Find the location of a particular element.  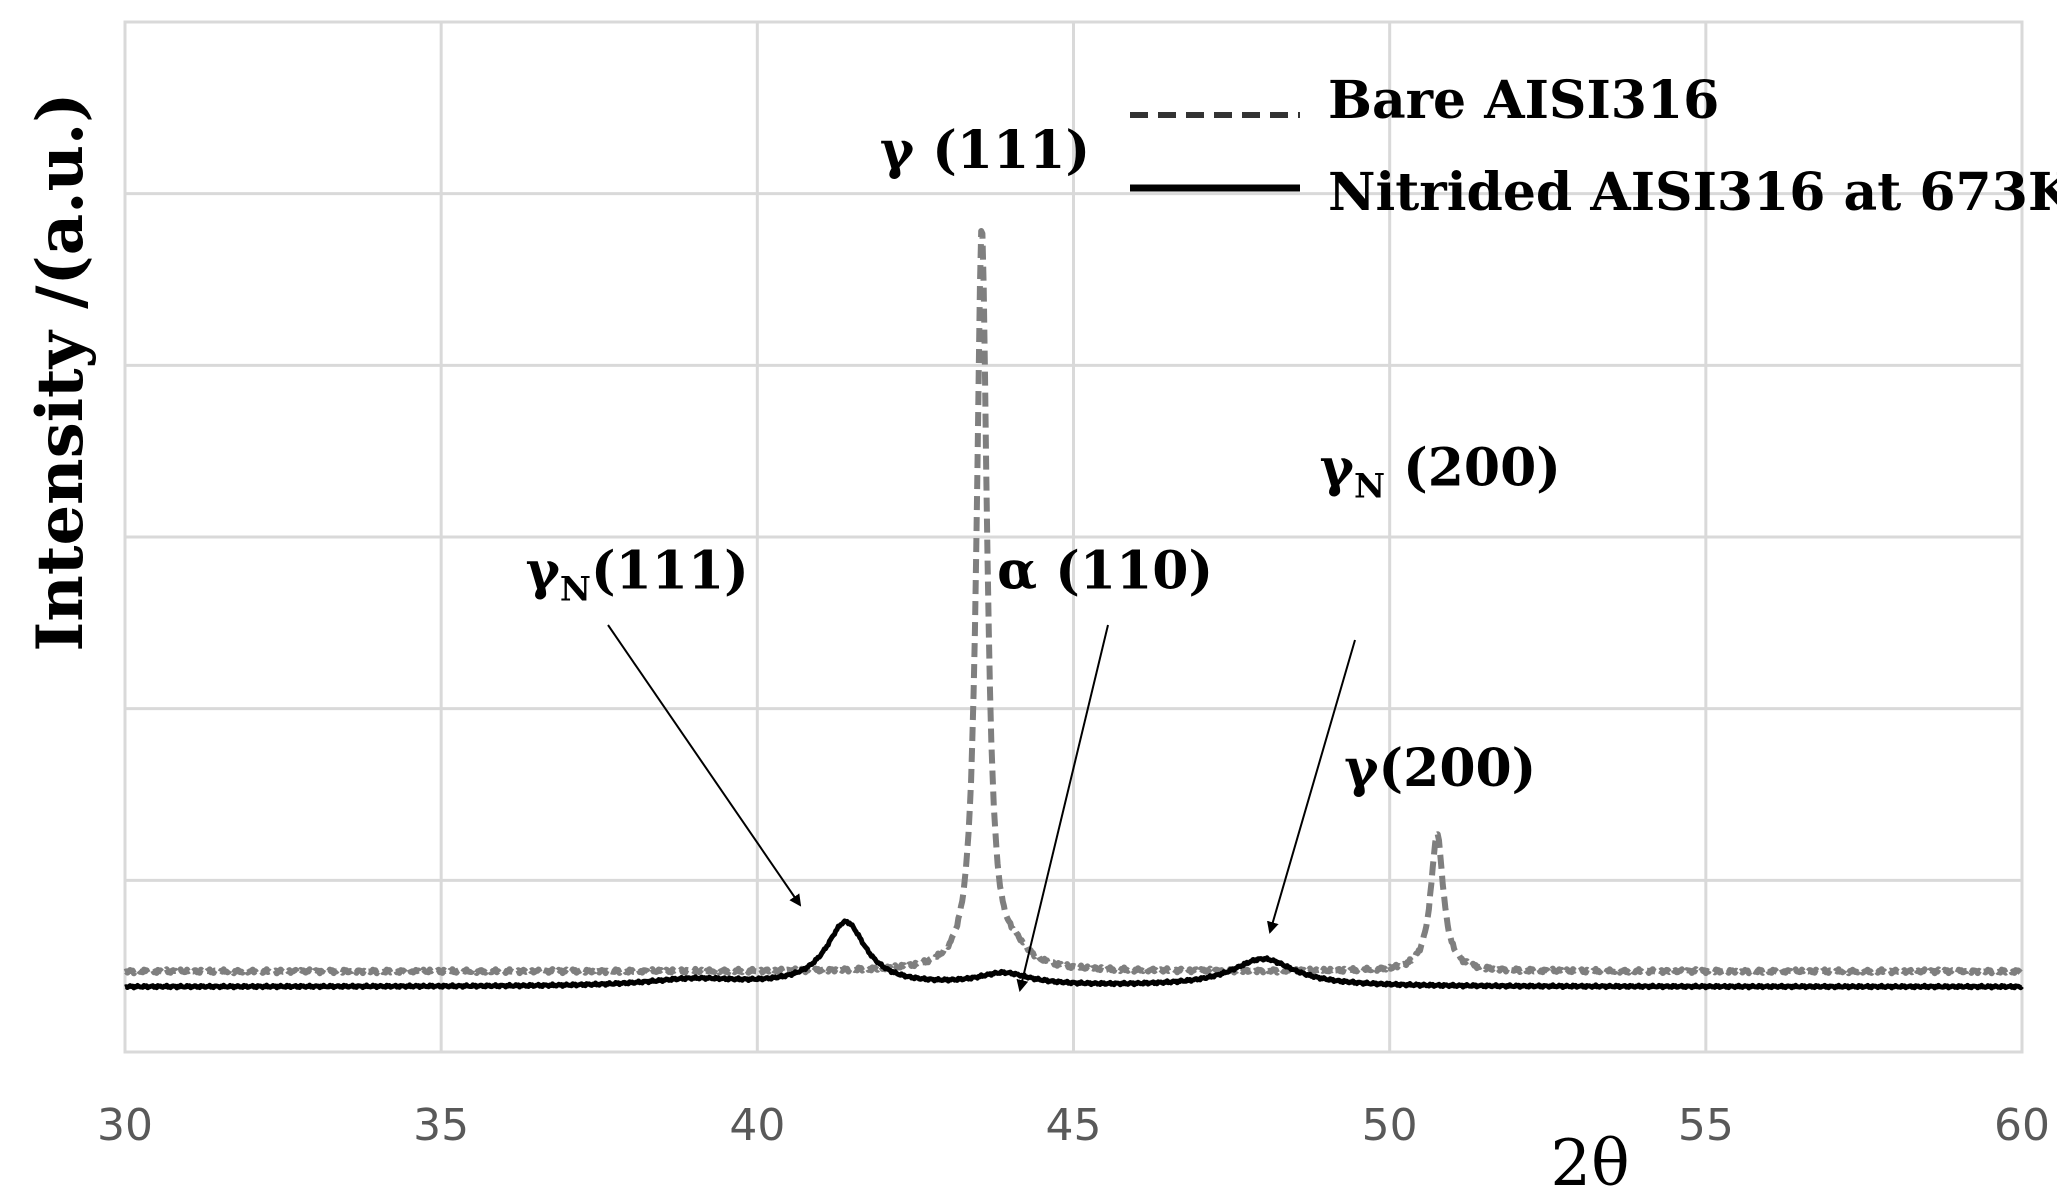

x-tick-label: 60 is located at coordinates (2022, 1125).